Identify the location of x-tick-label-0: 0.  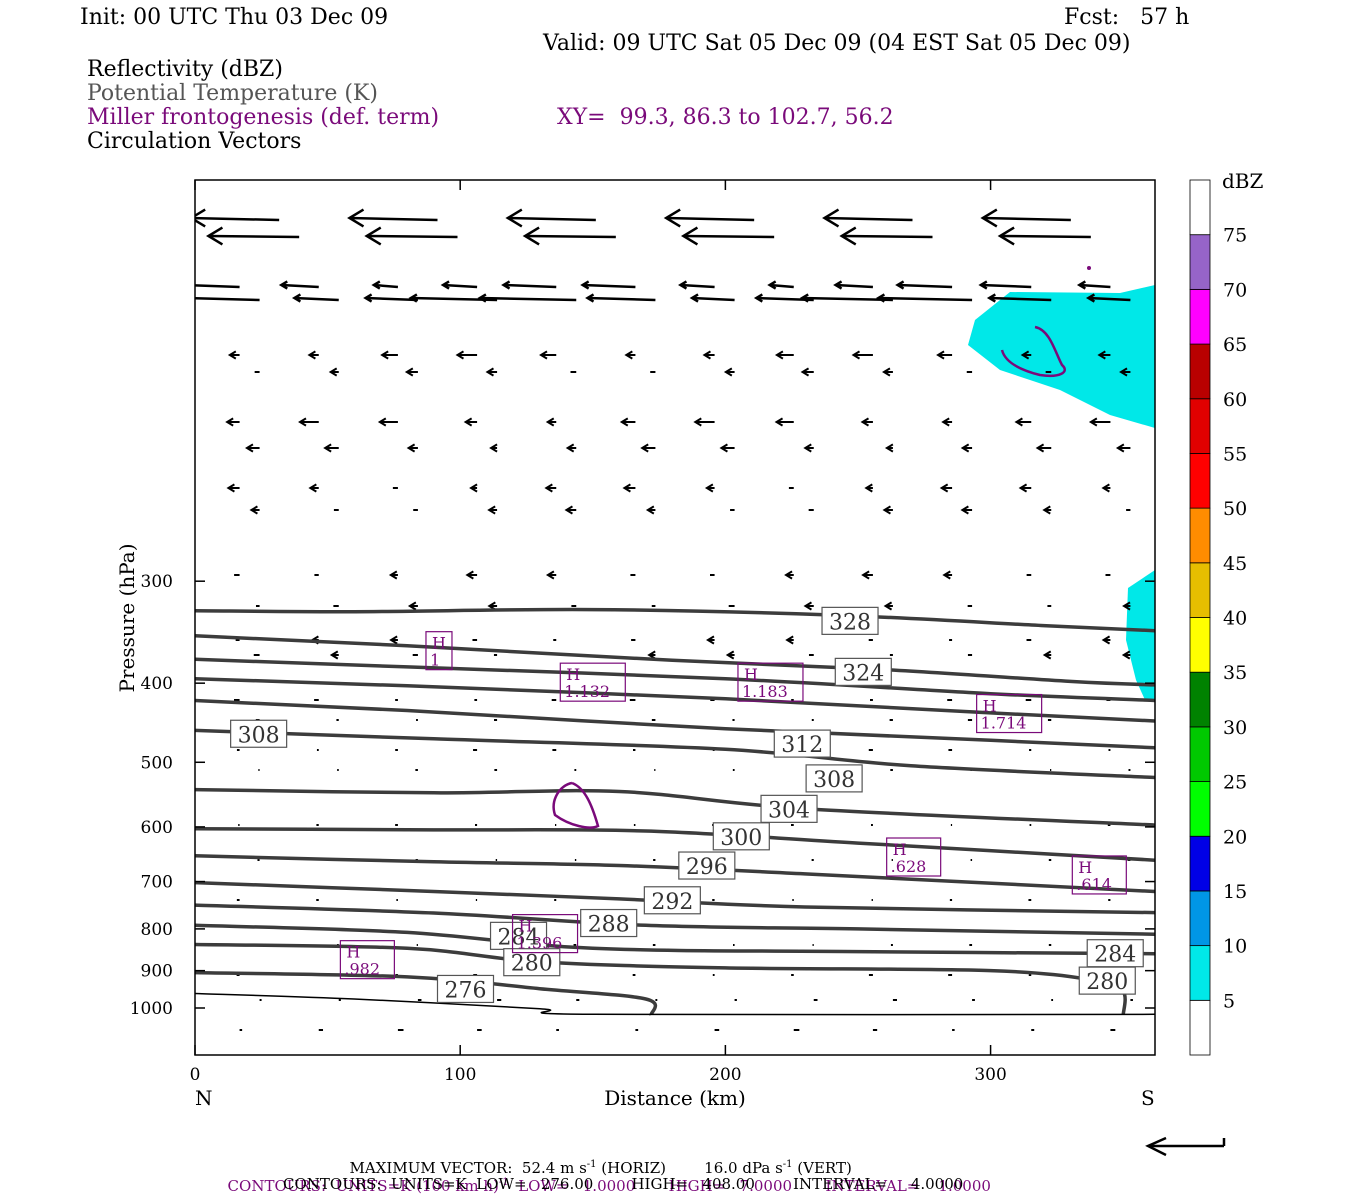
(195, 1075).